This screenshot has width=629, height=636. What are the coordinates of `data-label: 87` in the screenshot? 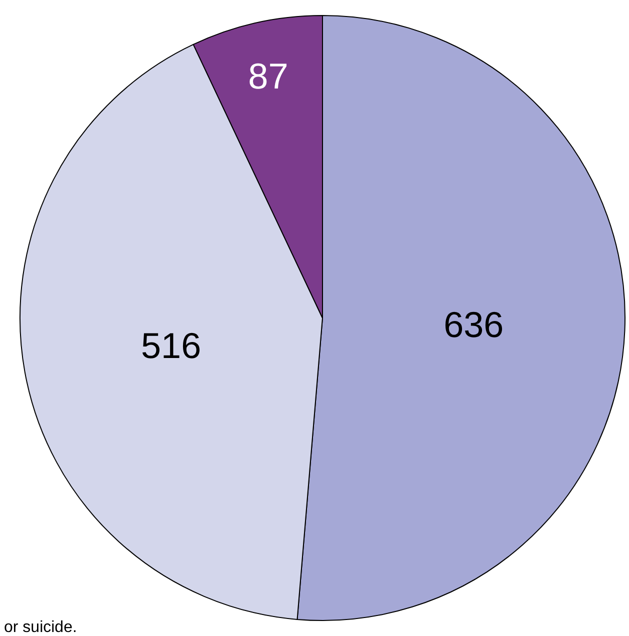 It's located at (268, 75).